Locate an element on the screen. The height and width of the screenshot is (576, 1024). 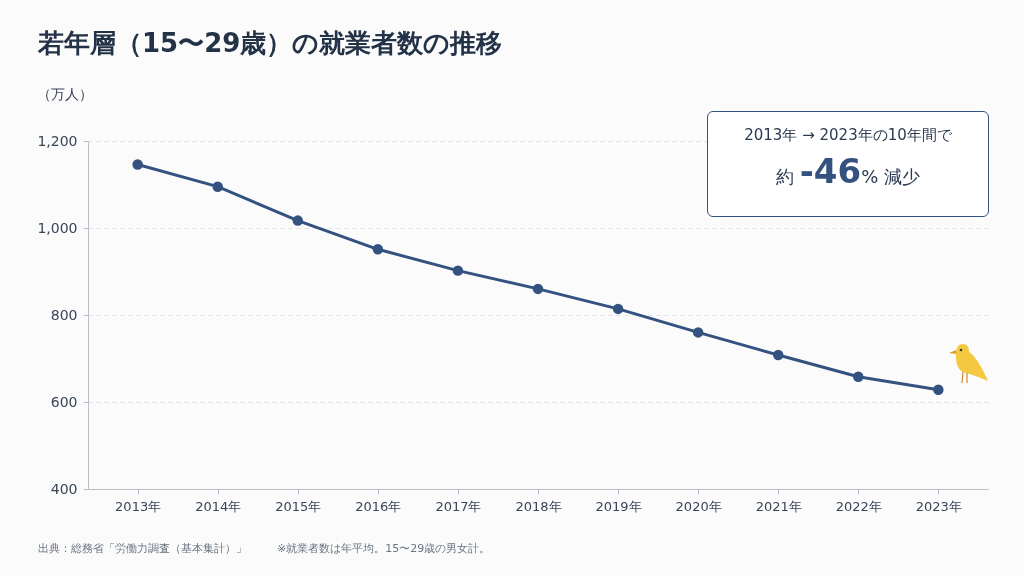
x-tick-label: 2017年 is located at coordinates (458, 506).